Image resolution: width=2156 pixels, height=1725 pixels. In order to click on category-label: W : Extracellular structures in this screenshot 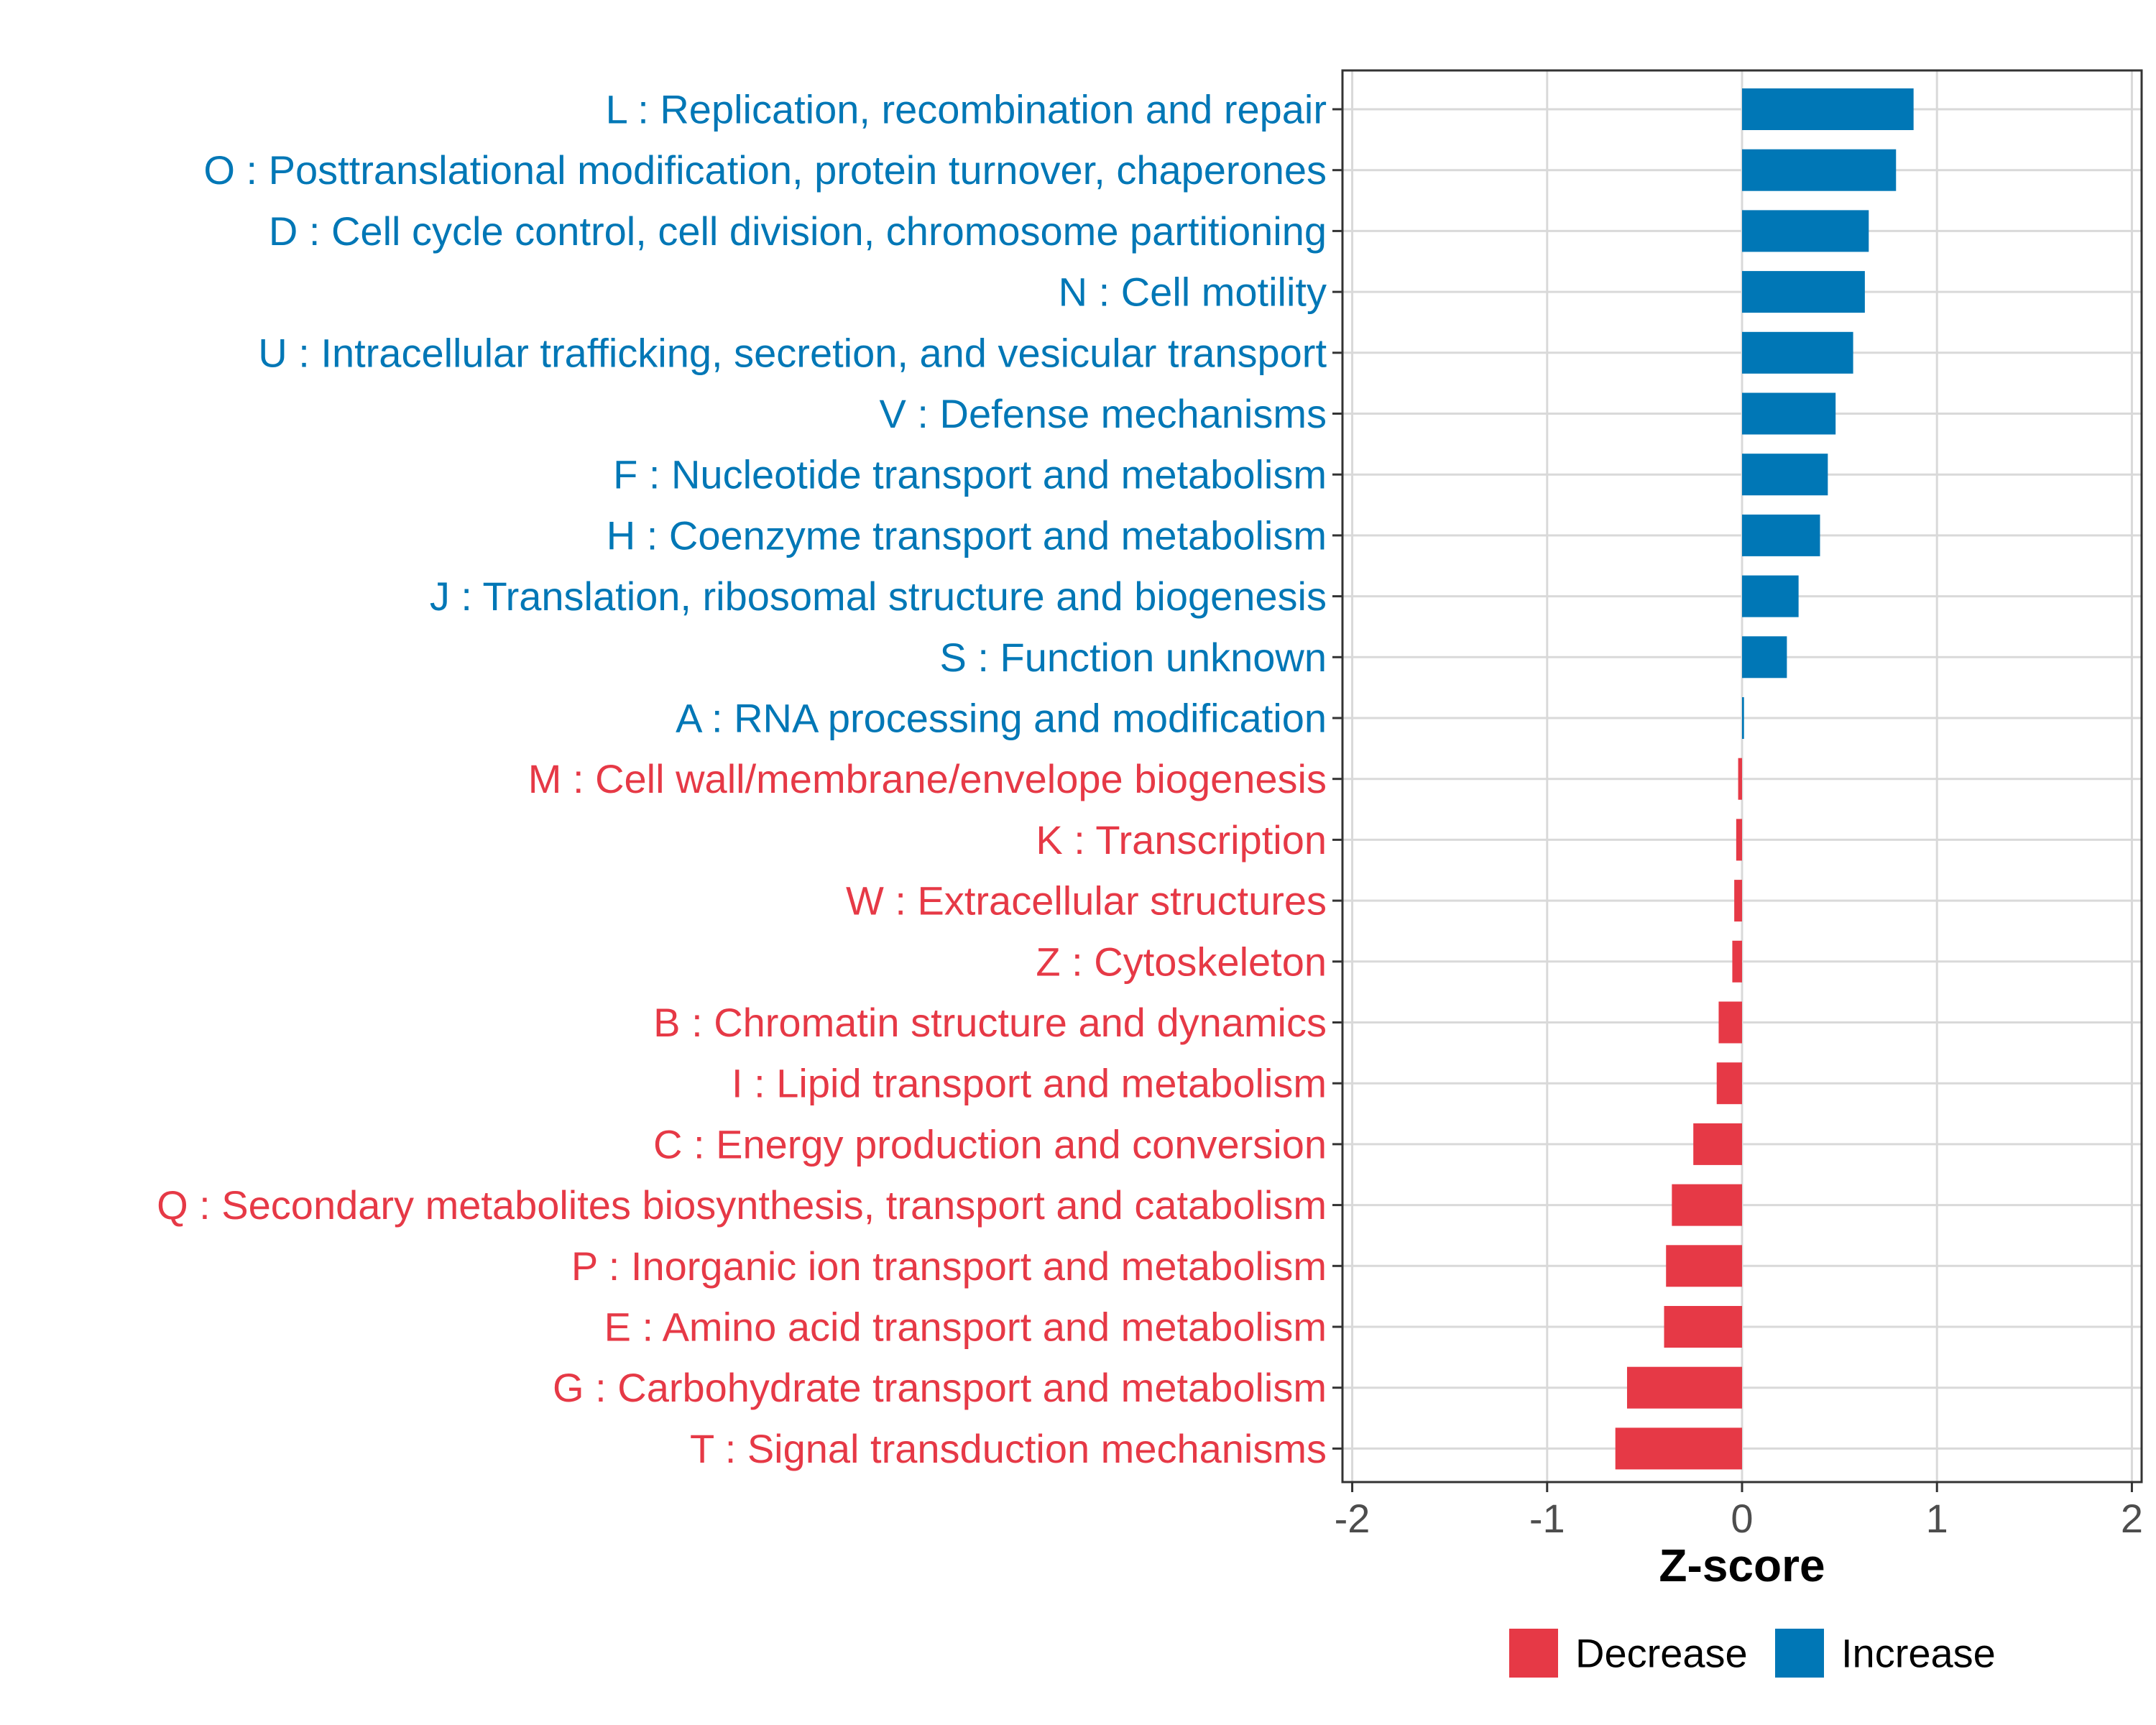, I will do `click(1086, 901)`.